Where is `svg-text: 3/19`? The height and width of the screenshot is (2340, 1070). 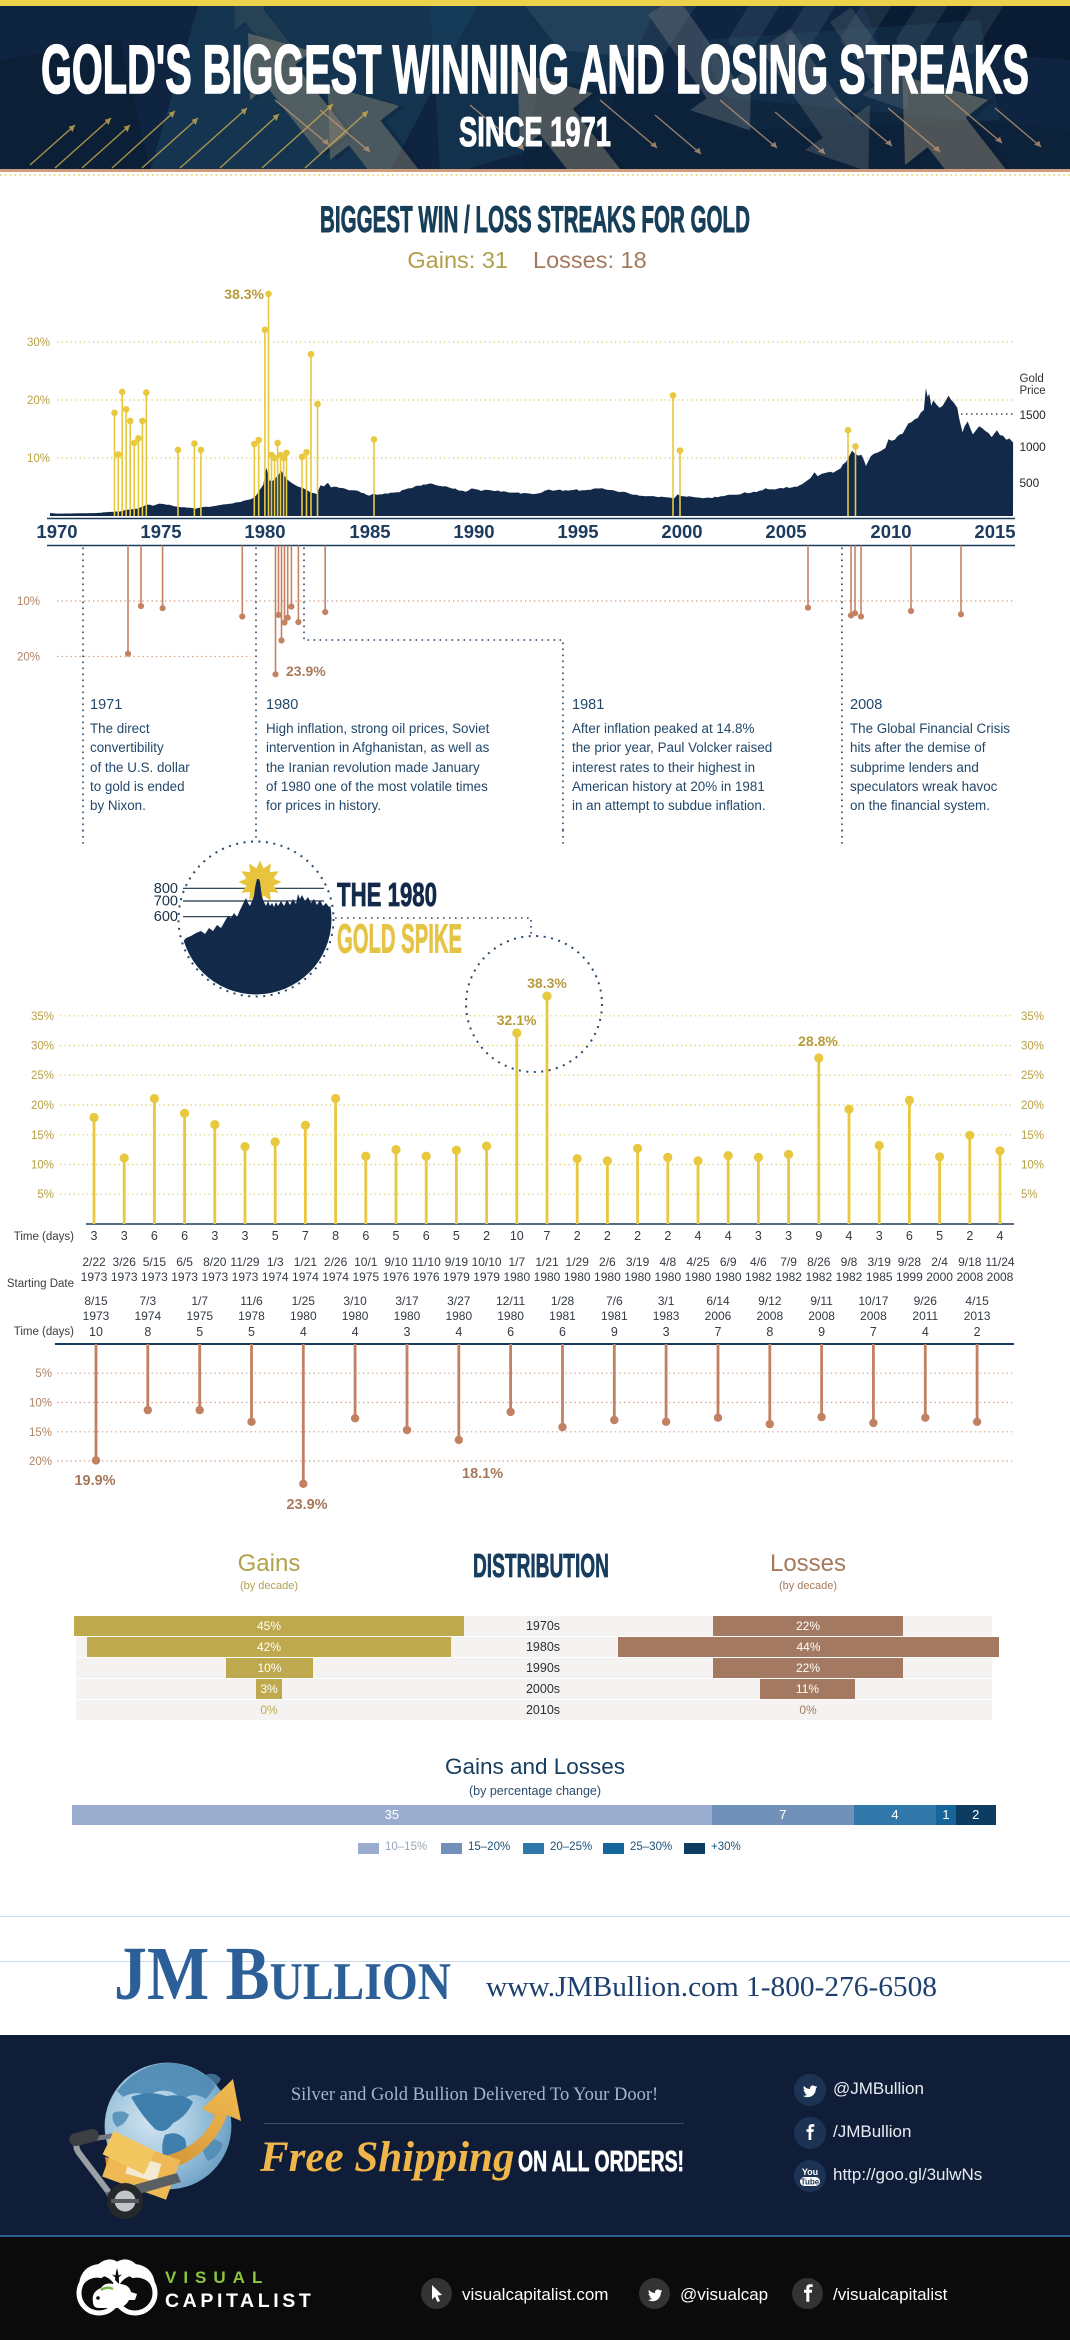
svg-text: 3/19 is located at coordinates (638, 1262).